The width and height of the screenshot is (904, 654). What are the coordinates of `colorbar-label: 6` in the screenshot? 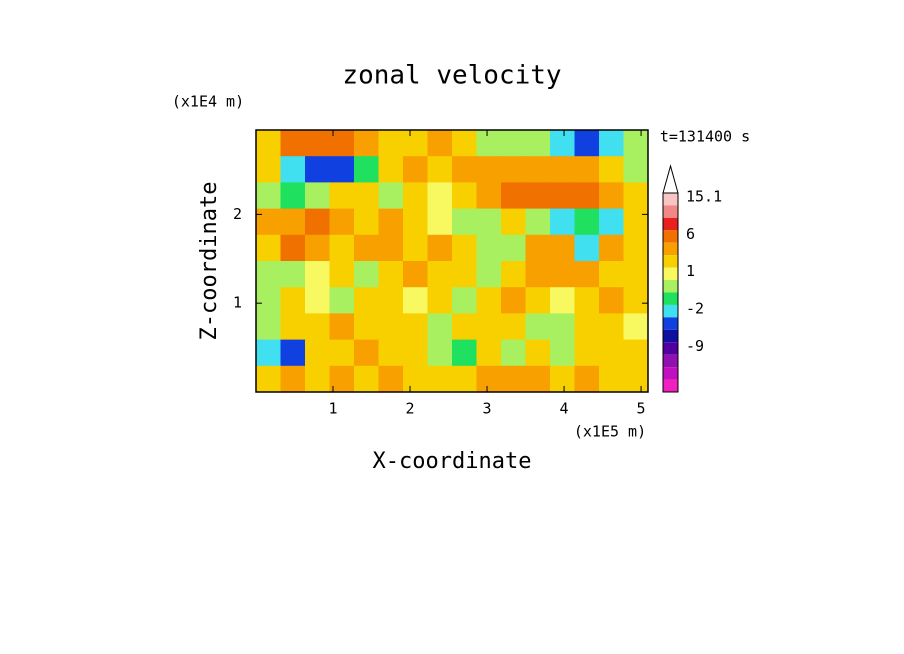 It's located at (690, 234).